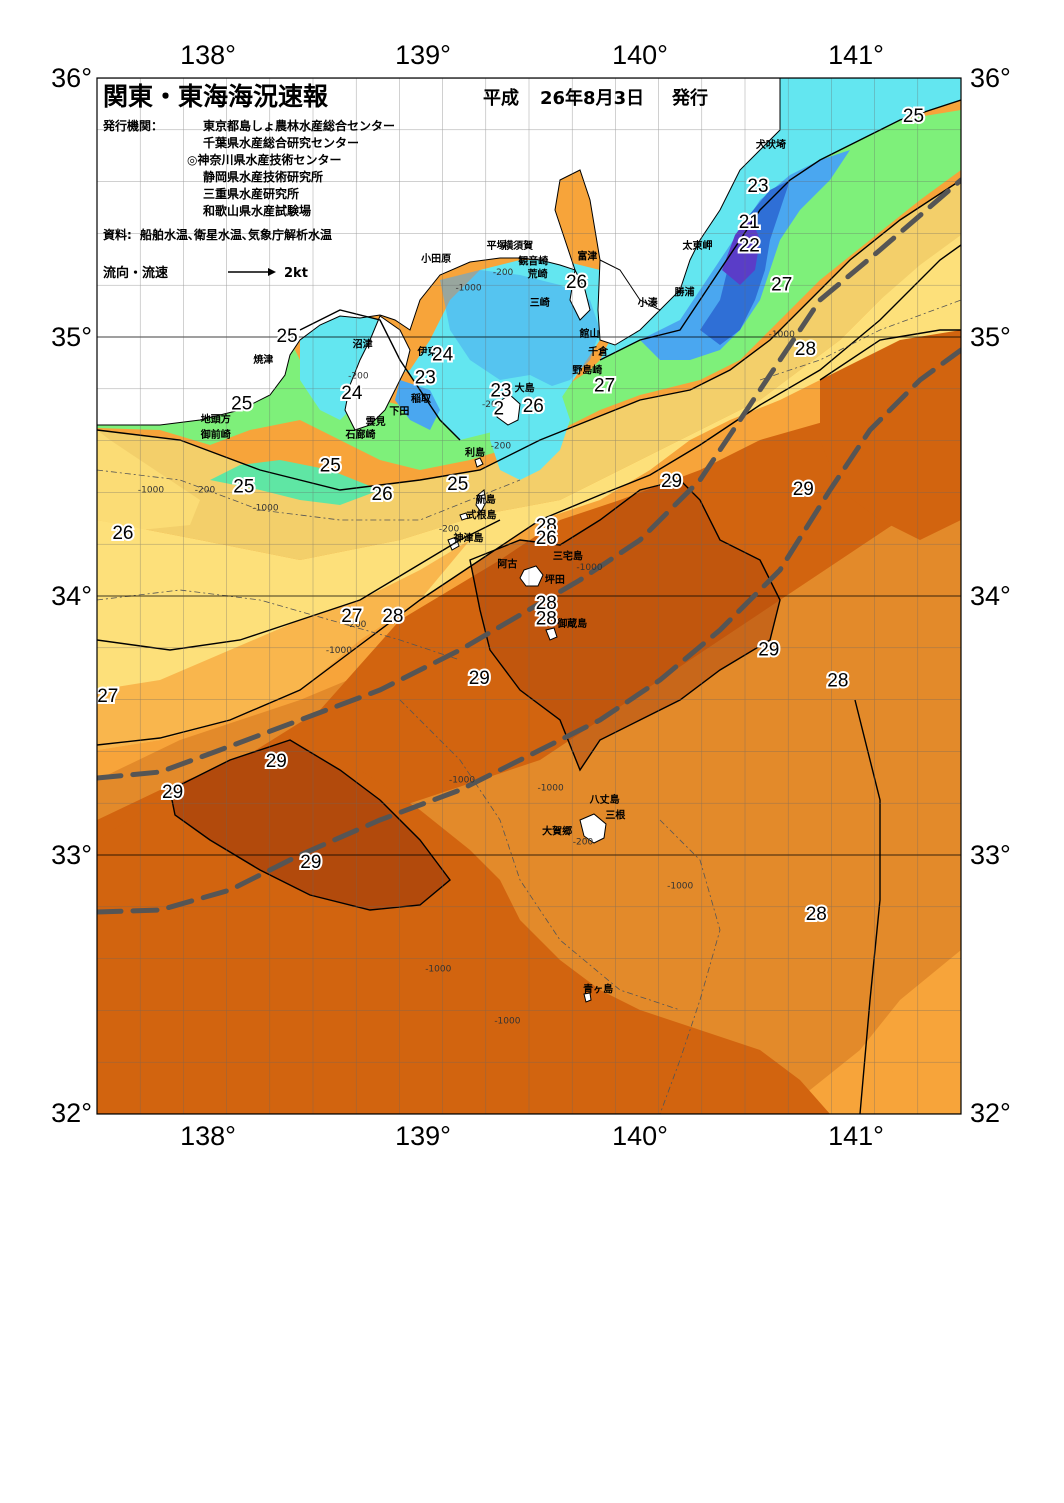 This screenshot has height=1503, width=1064. I want to click on island-miyakejima, so click(531, 576).